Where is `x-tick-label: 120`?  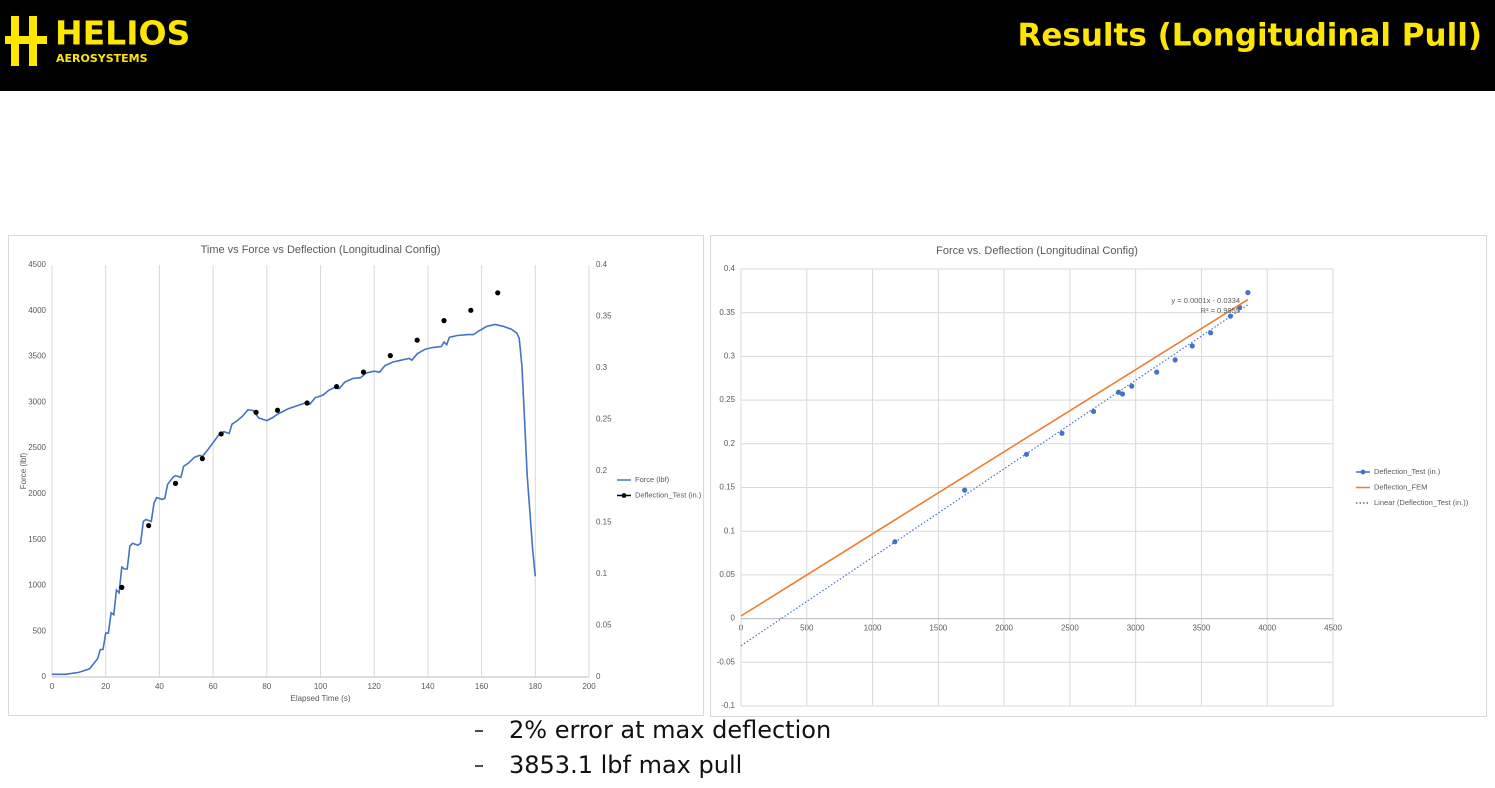
x-tick-label: 120 is located at coordinates (375, 686).